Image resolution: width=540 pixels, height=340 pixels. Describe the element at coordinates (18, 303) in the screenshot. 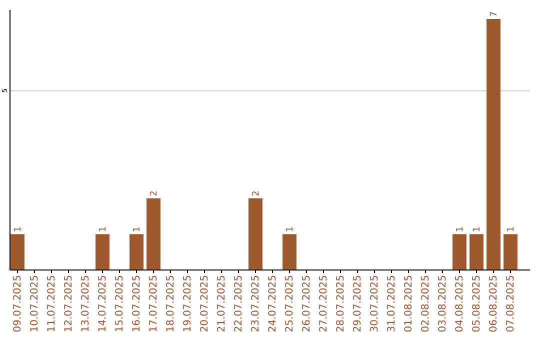

I see `x-tick-label: 09.07.2025` at that location.